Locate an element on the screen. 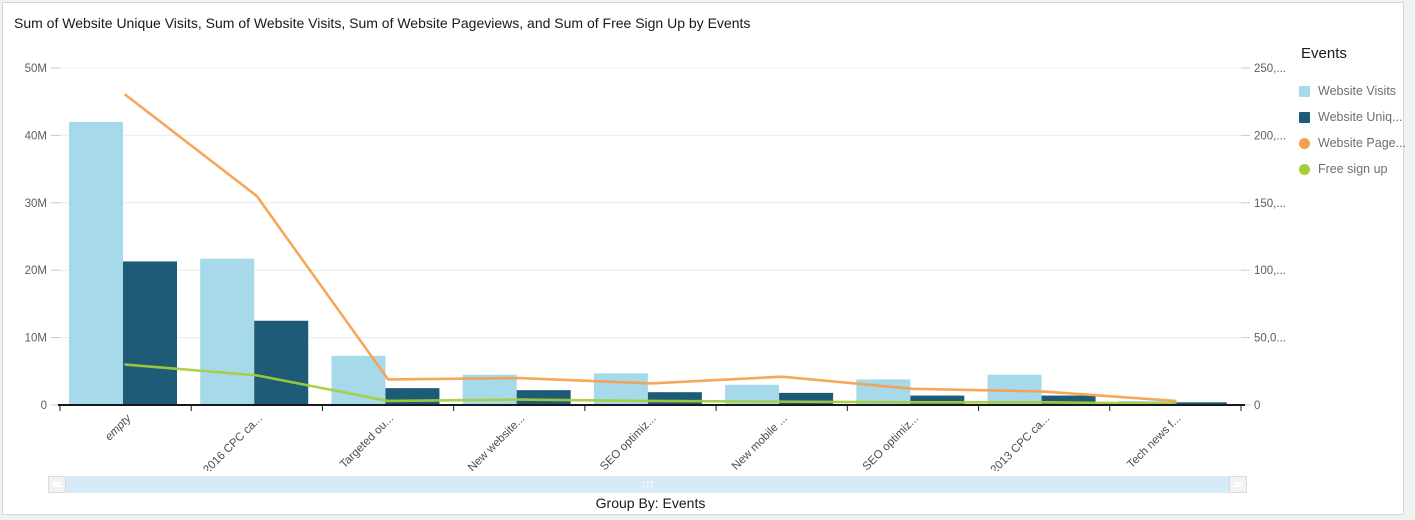  x-axis-title: Group By: Events is located at coordinates (650, 503).